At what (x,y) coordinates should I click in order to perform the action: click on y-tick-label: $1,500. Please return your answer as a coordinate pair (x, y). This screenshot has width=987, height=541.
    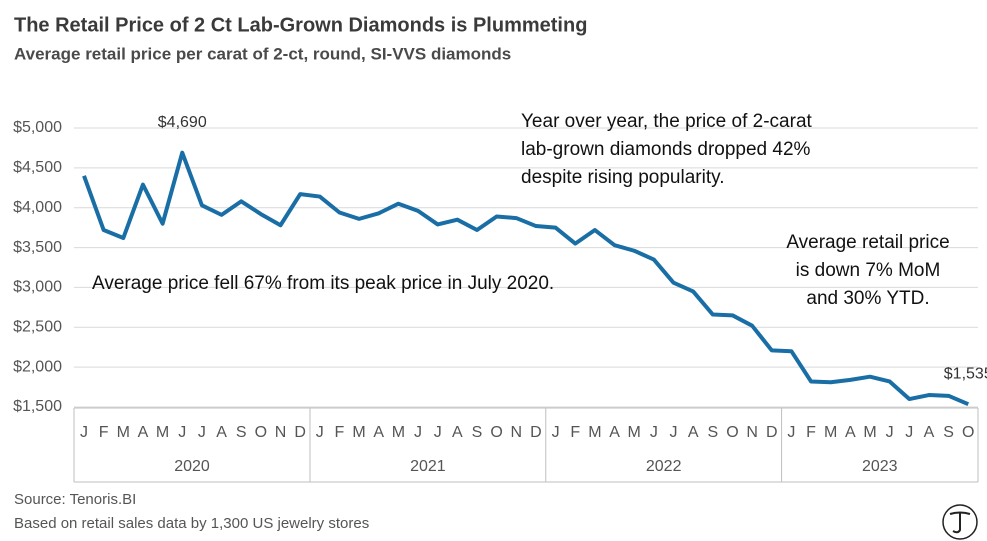
    Looking at the image, I should click on (37, 406).